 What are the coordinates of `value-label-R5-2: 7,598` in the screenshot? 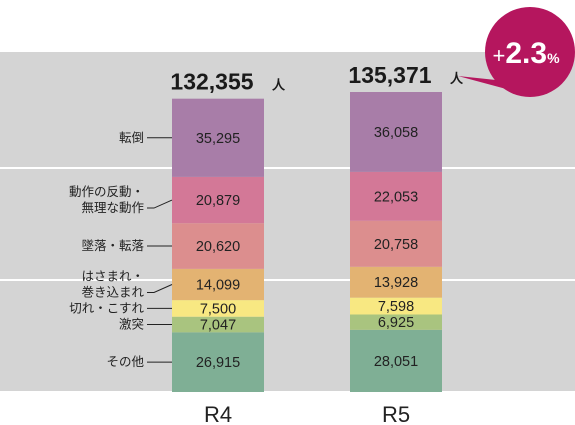 It's located at (396, 307).